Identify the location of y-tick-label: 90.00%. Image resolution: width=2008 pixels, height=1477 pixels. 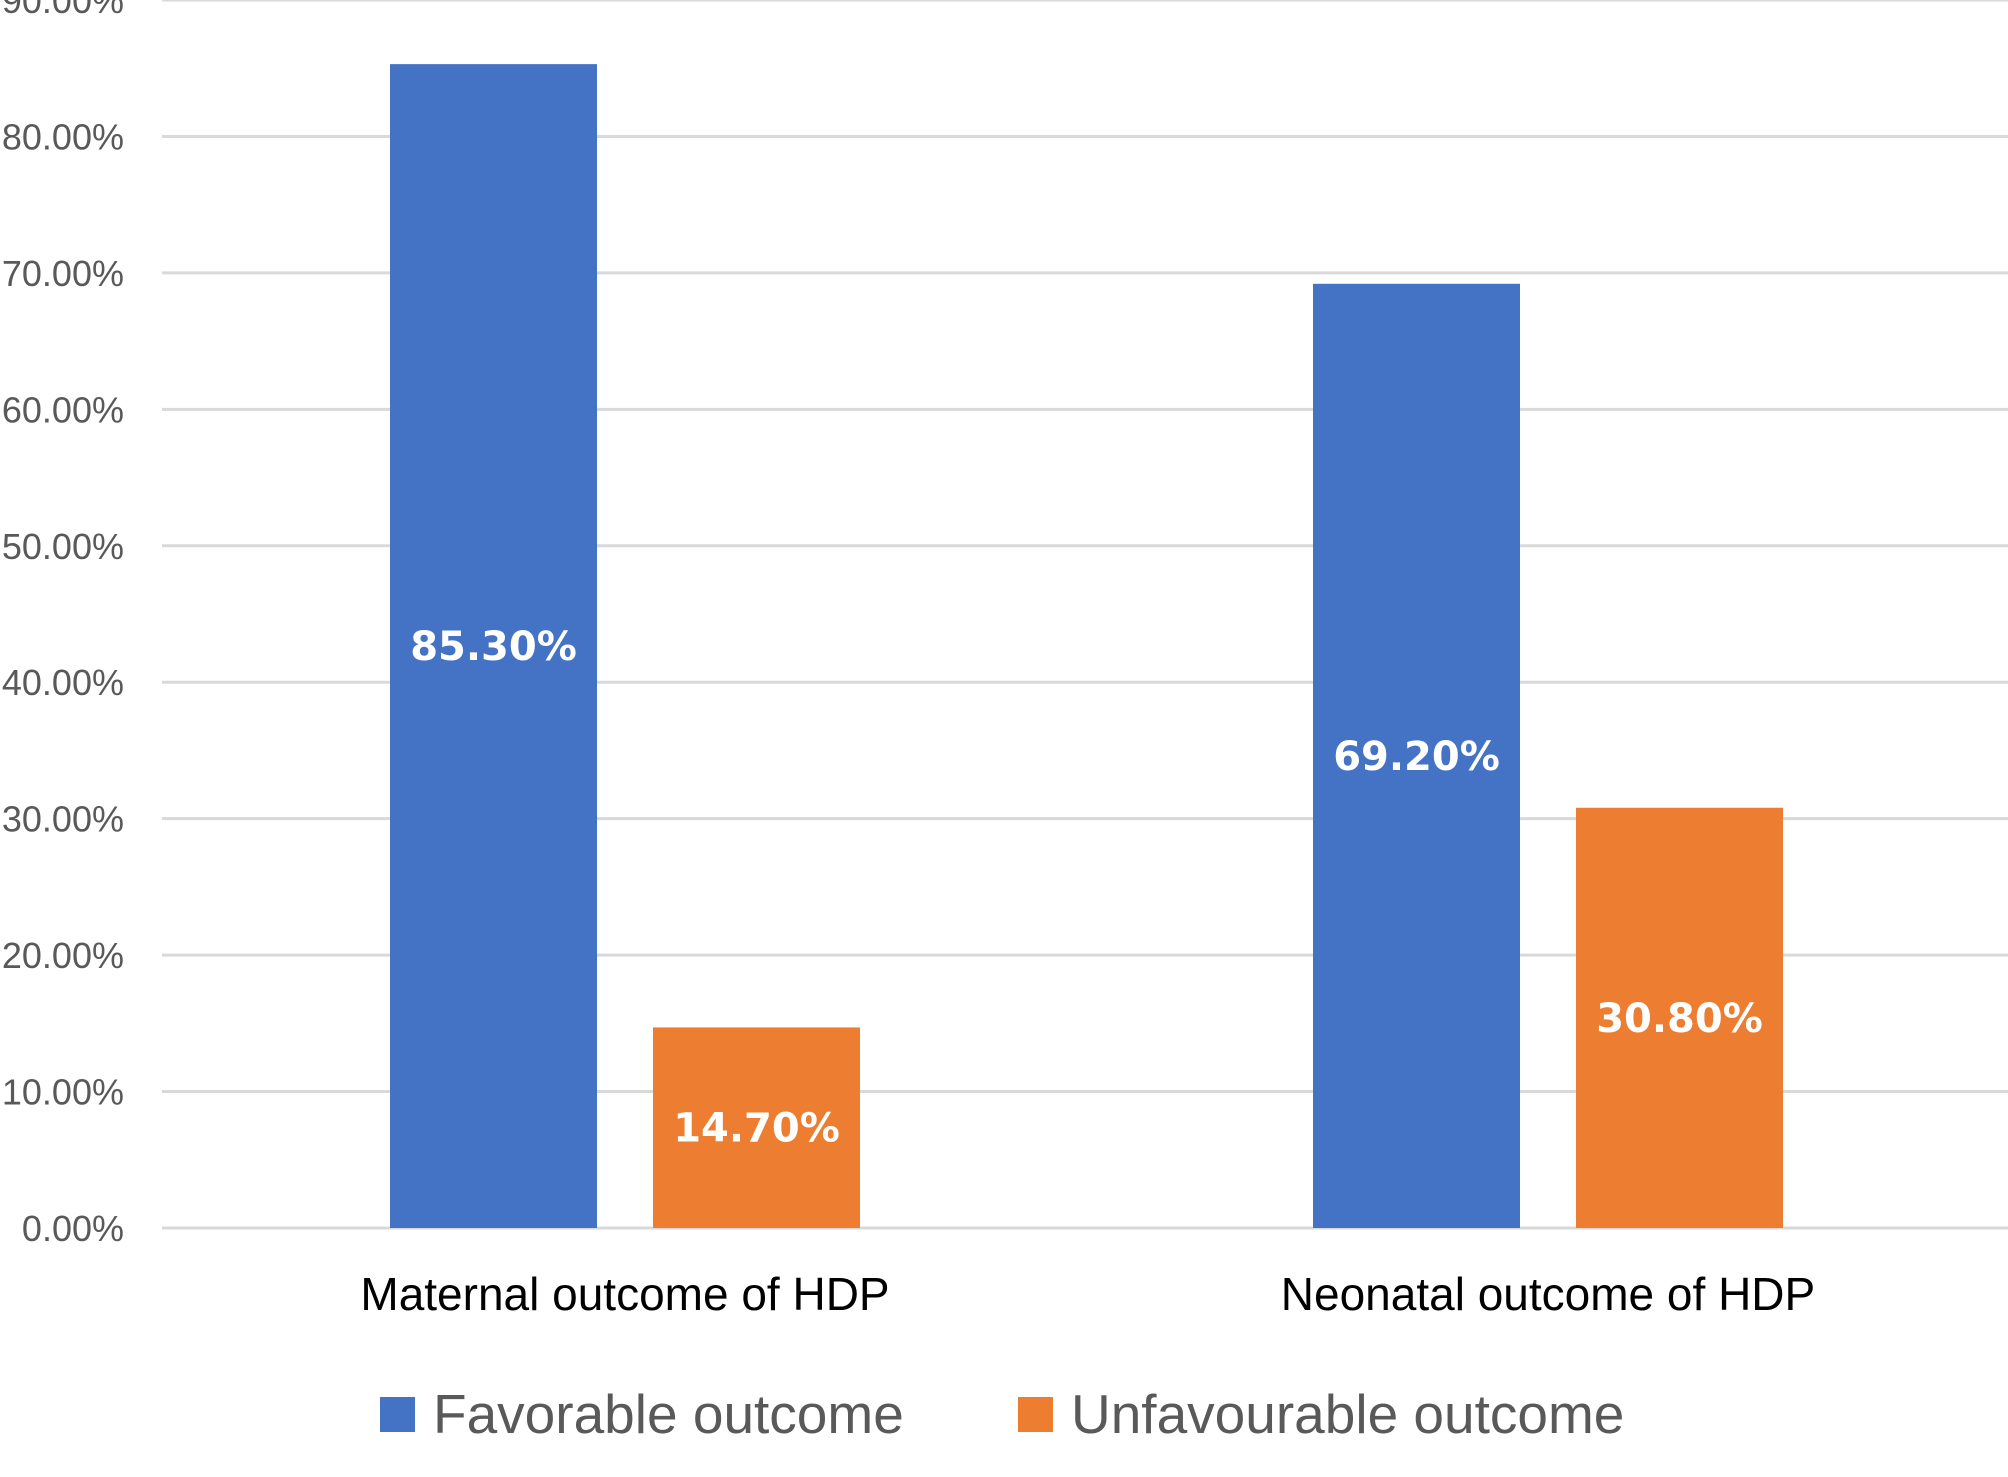
(63, 10).